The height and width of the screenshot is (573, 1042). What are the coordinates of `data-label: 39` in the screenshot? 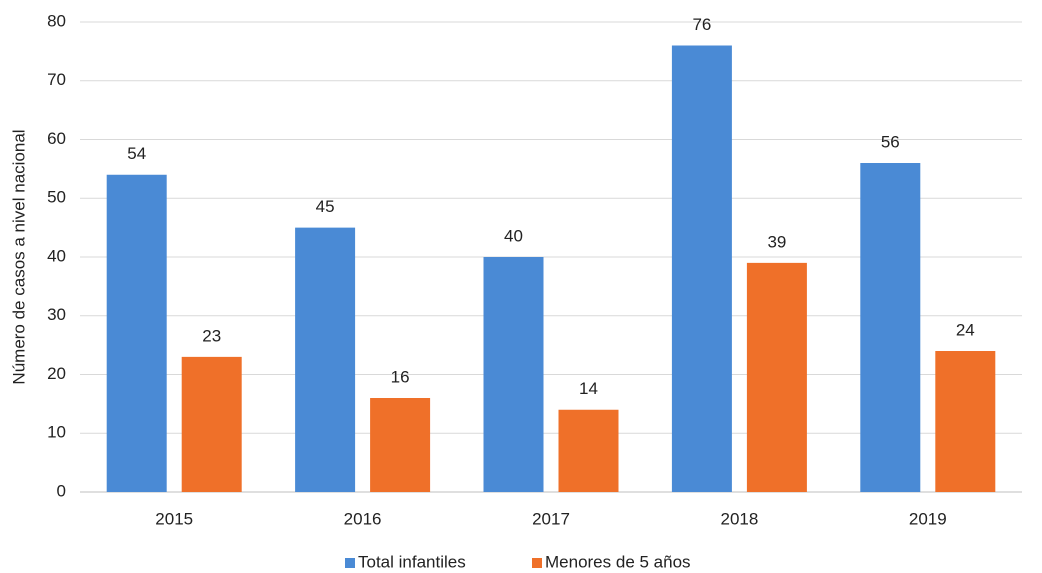 It's located at (776, 241).